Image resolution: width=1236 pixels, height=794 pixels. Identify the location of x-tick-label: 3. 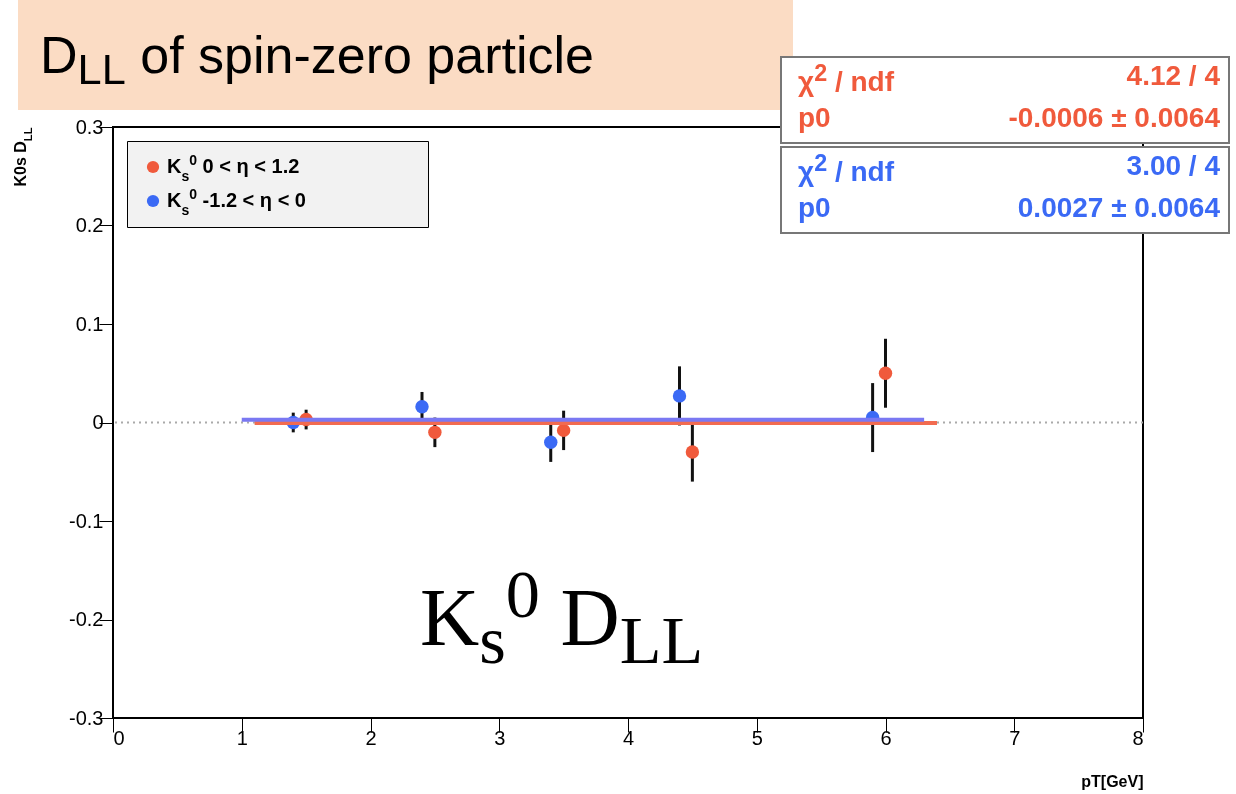
(500, 737).